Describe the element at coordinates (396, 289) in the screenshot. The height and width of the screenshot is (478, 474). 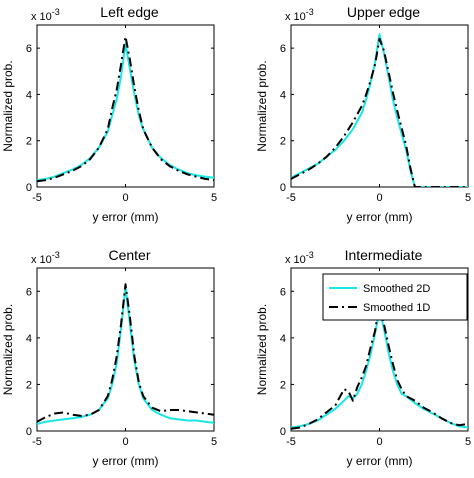
I see `legend-label: Smoothed 2D` at that location.